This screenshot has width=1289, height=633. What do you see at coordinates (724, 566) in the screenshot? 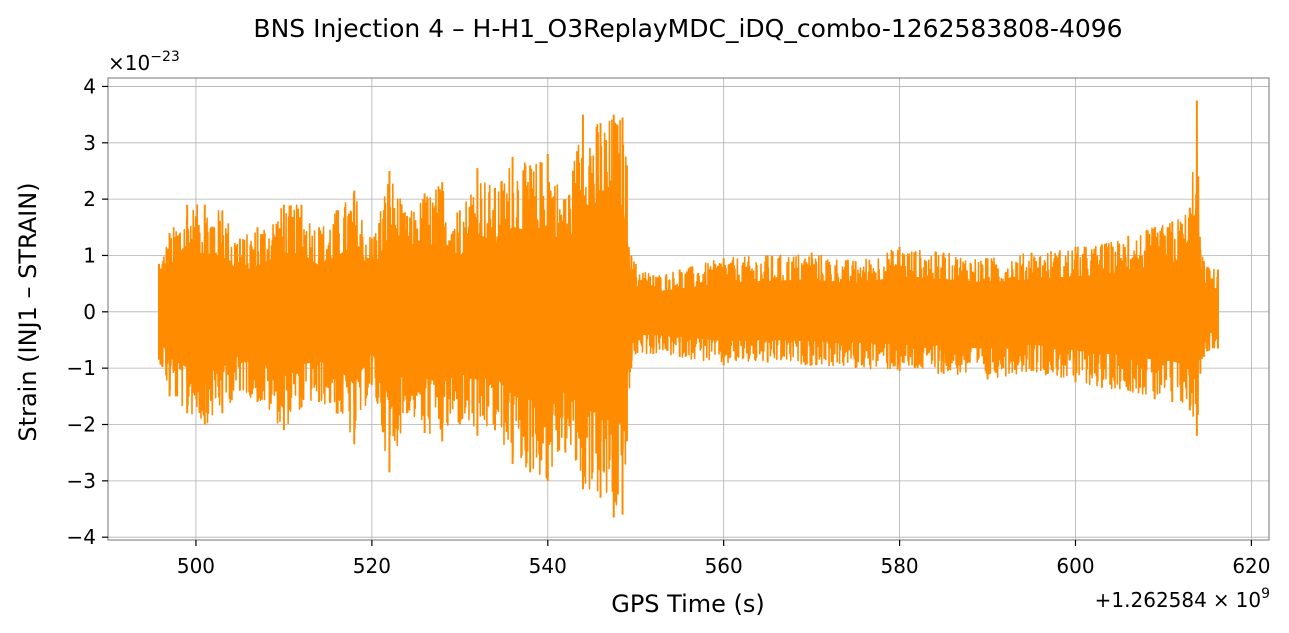
I see `x-tick-label: 560` at bounding box center [724, 566].